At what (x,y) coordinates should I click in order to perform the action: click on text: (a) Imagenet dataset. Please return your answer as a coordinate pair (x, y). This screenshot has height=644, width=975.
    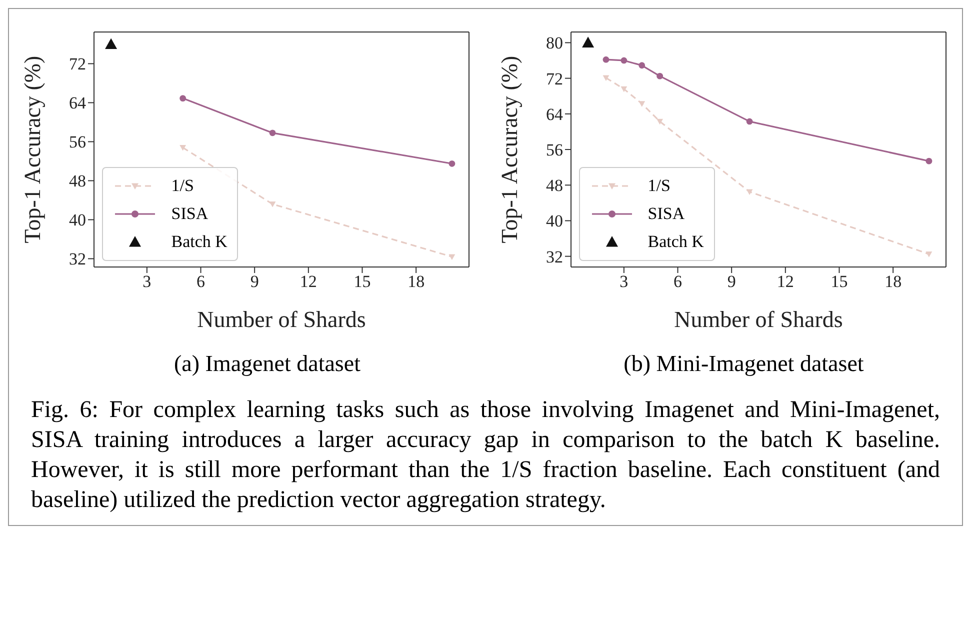
    Looking at the image, I should click on (267, 364).